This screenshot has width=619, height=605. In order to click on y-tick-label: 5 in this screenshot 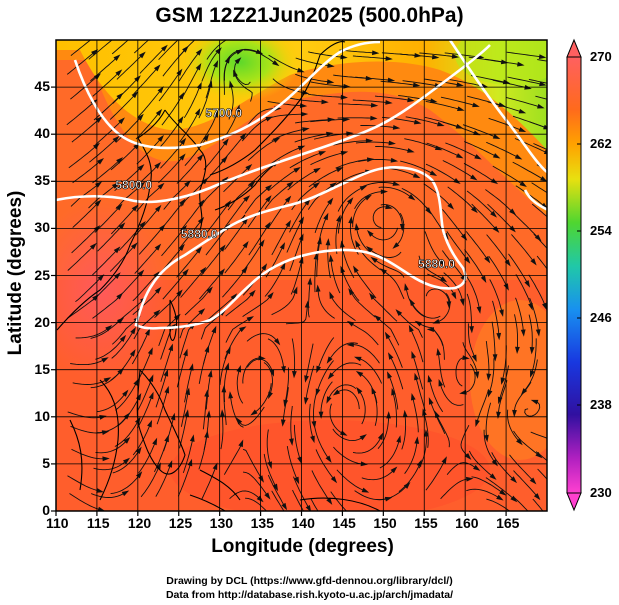, I will do `click(46, 462)`.